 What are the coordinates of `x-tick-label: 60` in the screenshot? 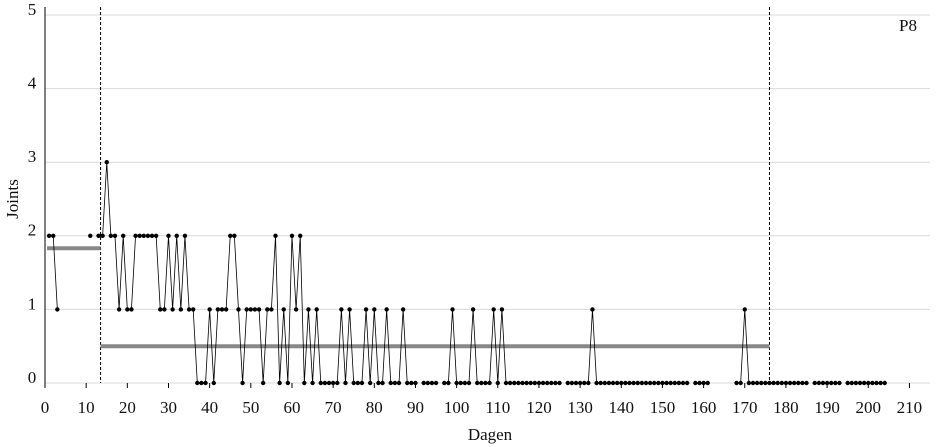 It's located at (291, 407).